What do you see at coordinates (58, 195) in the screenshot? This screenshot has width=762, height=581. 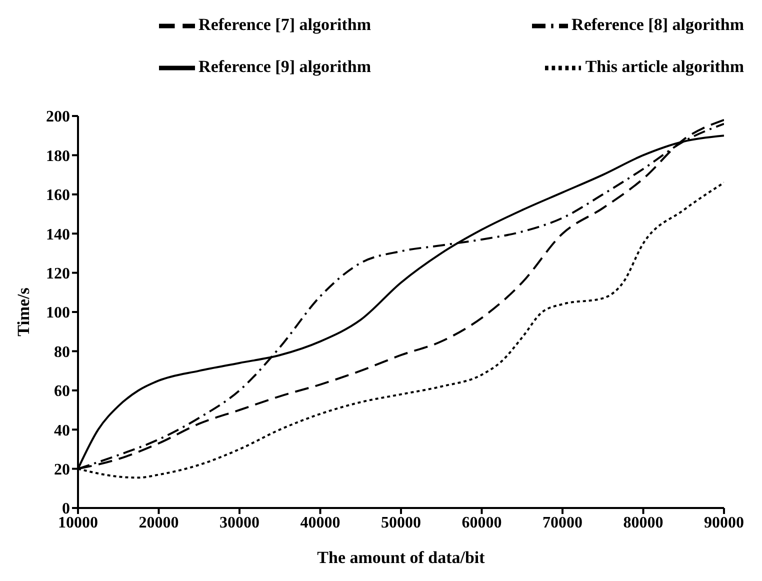 I see `y-tick-label: 160` at bounding box center [58, 195].